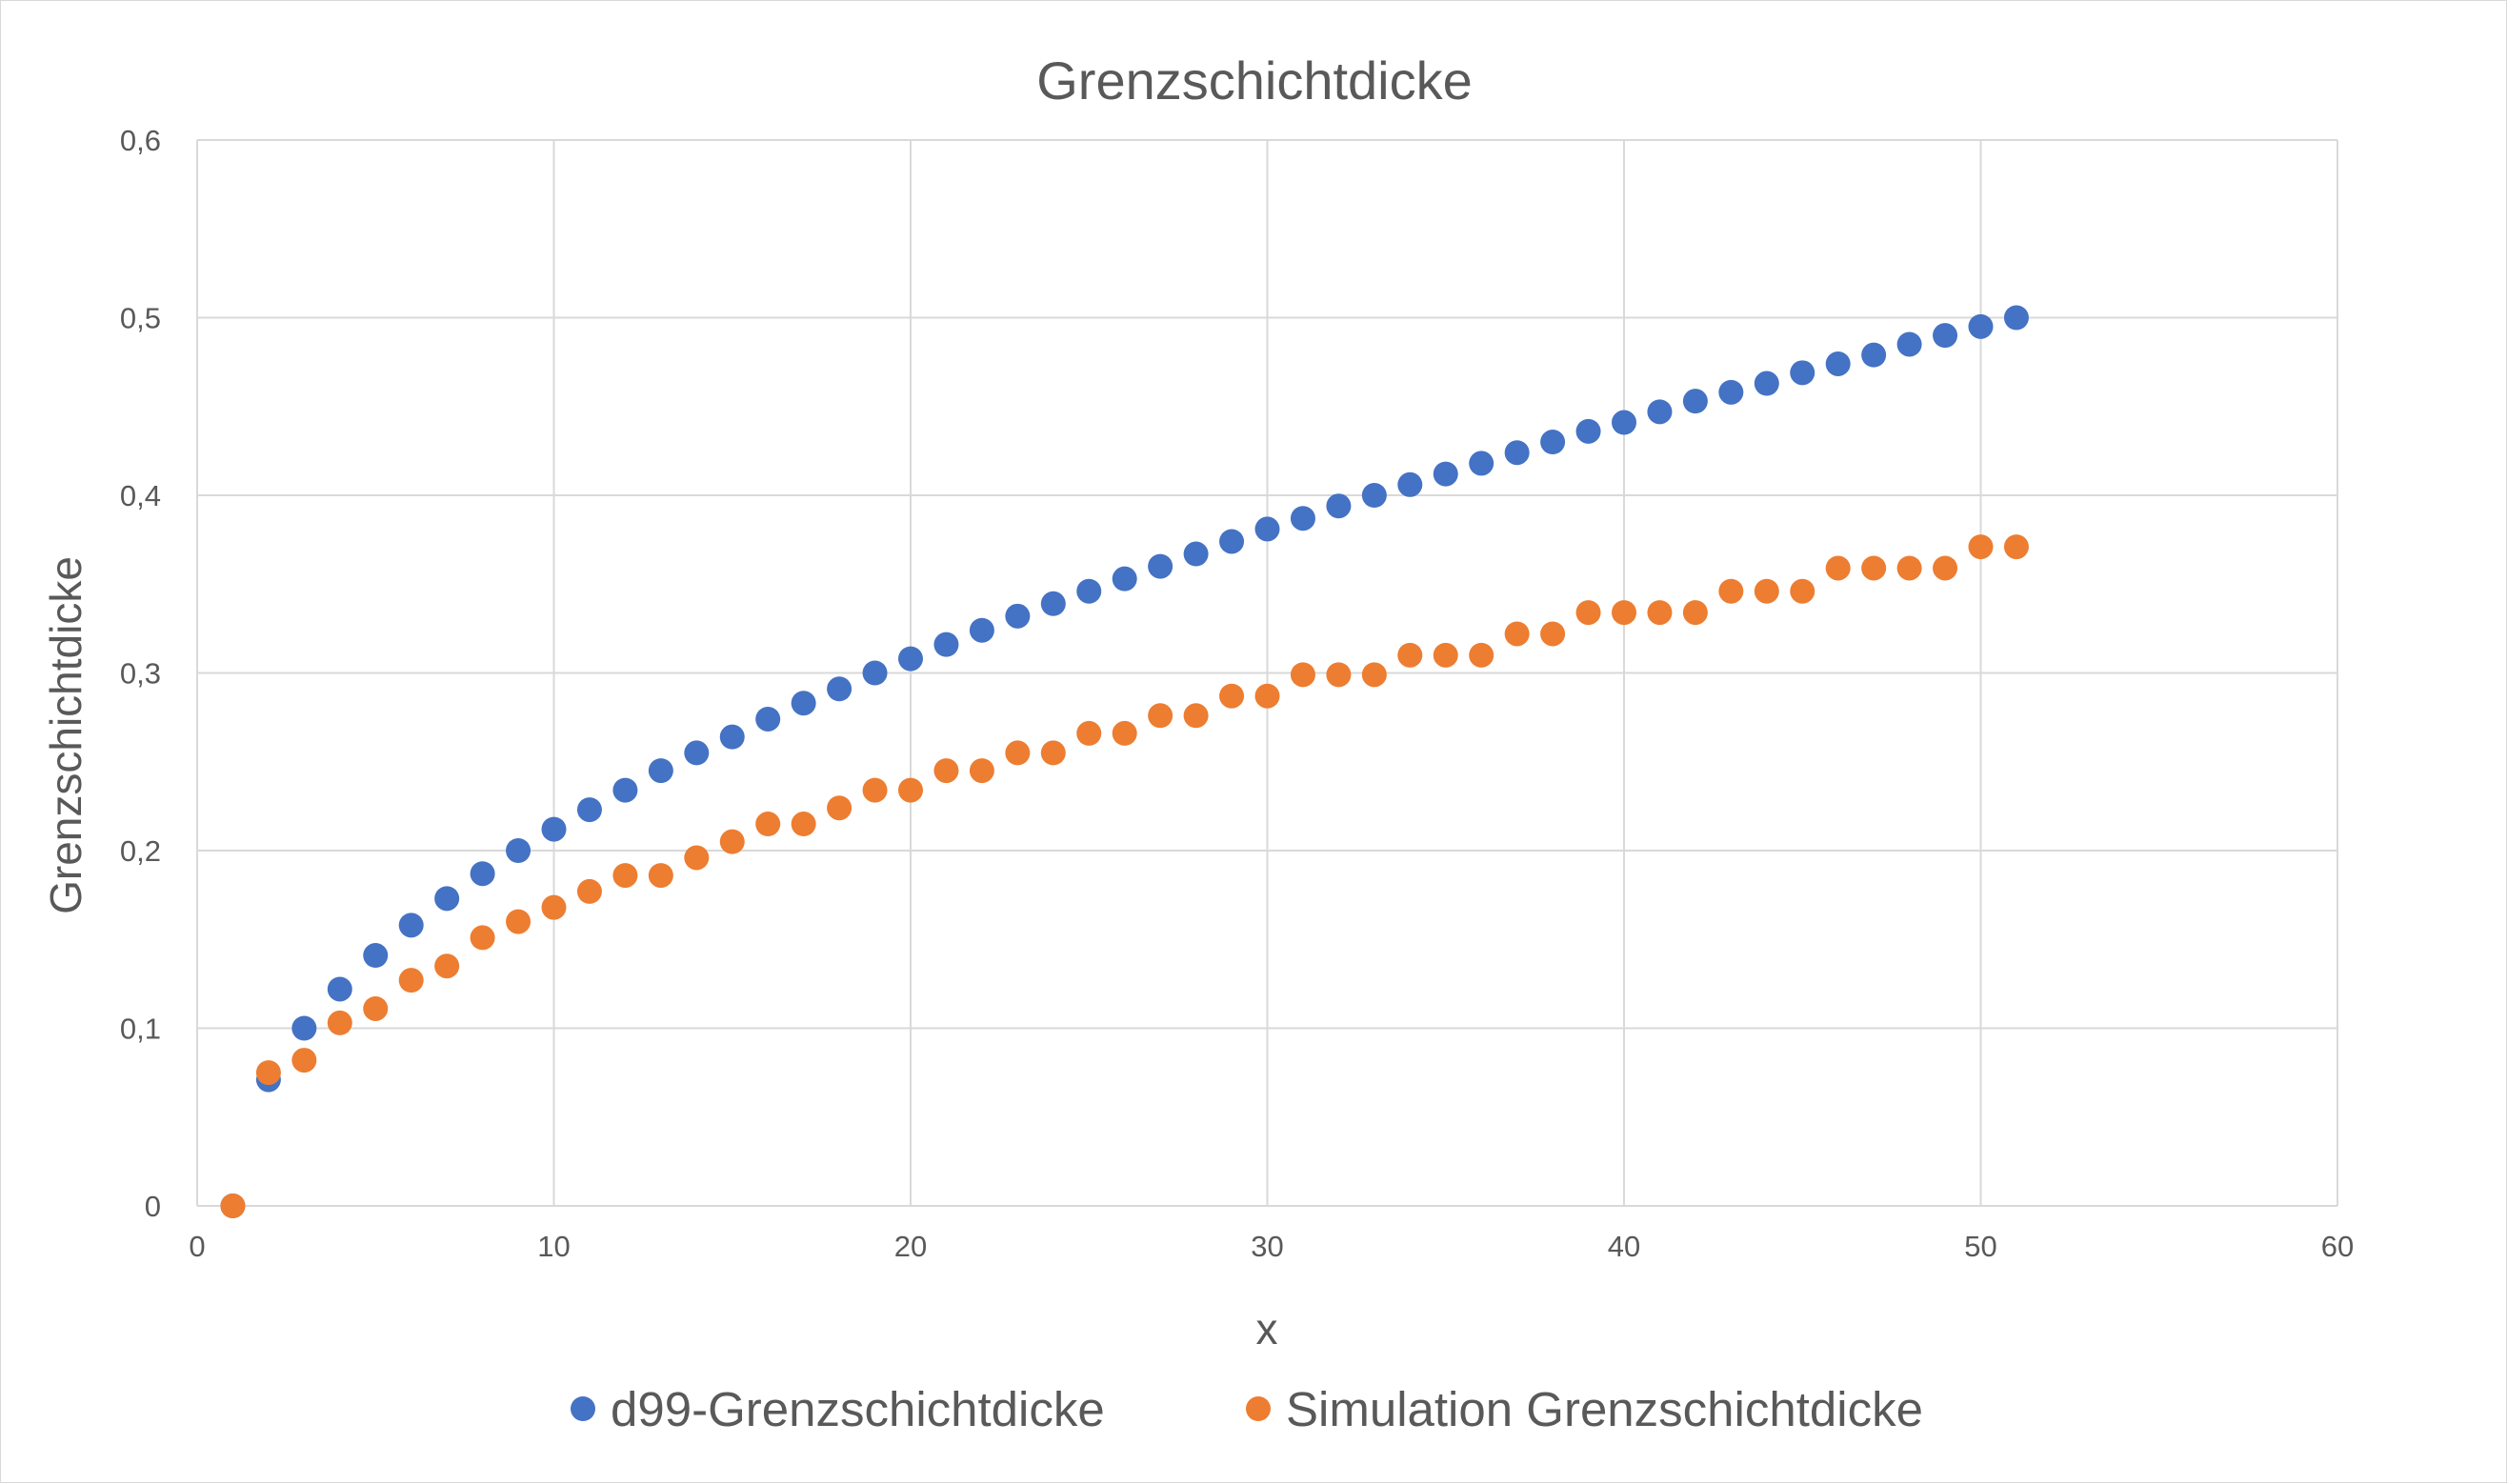 This screenshot has height=1484, width=2507. I want to click on y-tick-label: 0, so click(153, 1206).